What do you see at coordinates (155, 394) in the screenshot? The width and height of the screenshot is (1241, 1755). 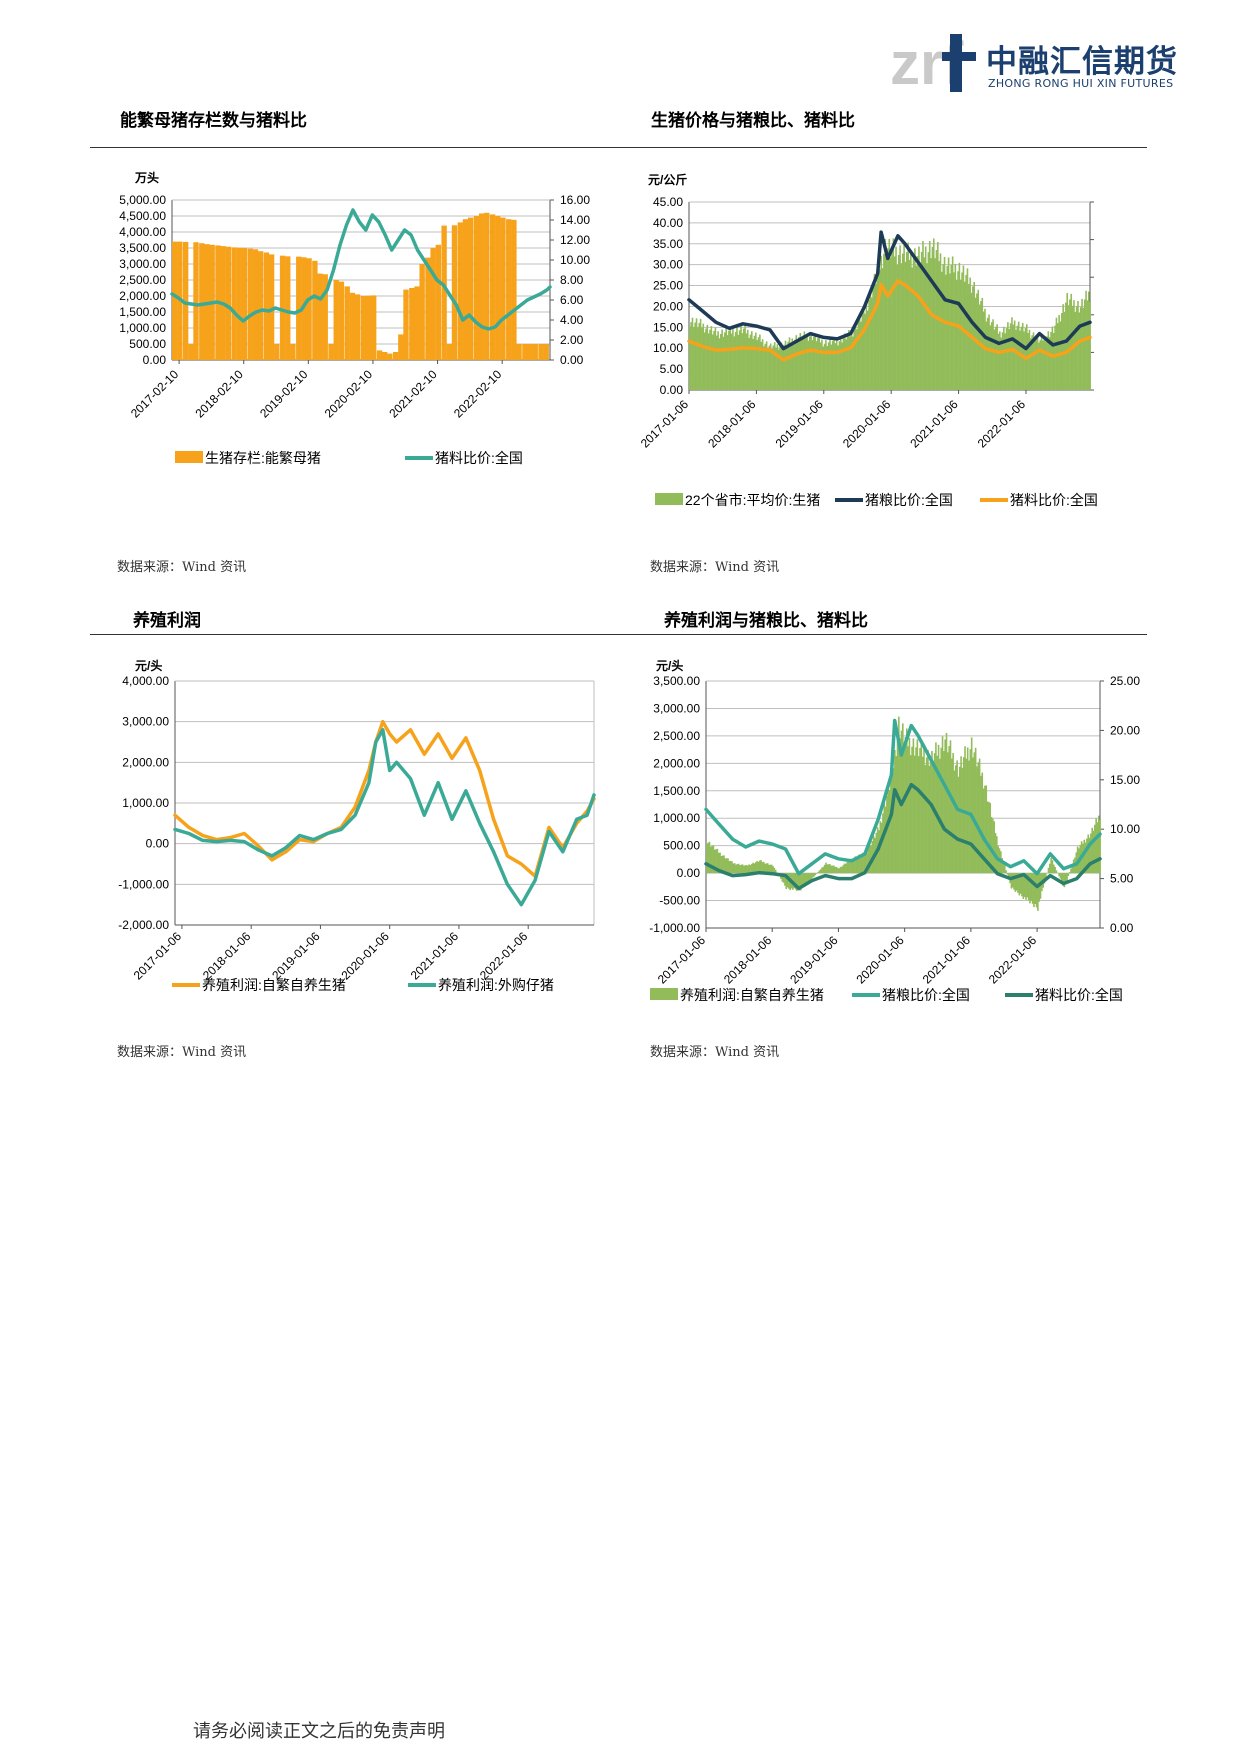 I see `x-tick-label: 2017-02-10` at bounding box center [155, 394].